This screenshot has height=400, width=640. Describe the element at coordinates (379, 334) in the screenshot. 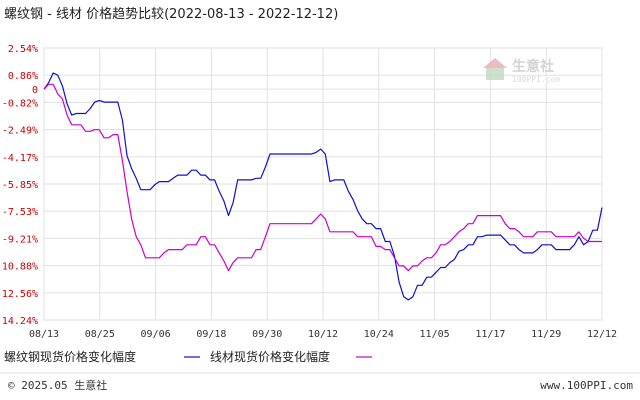

I see `x-tick-label: 10/24` at that location.